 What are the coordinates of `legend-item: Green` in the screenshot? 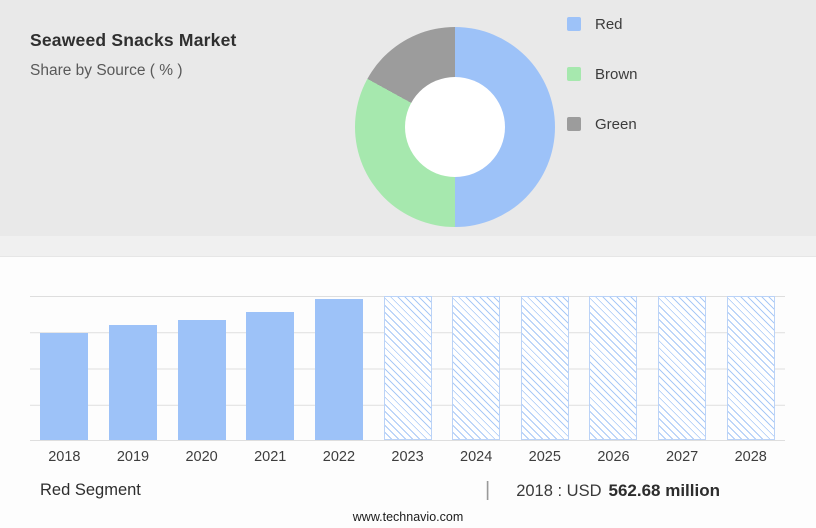 It's located at (602, 124).